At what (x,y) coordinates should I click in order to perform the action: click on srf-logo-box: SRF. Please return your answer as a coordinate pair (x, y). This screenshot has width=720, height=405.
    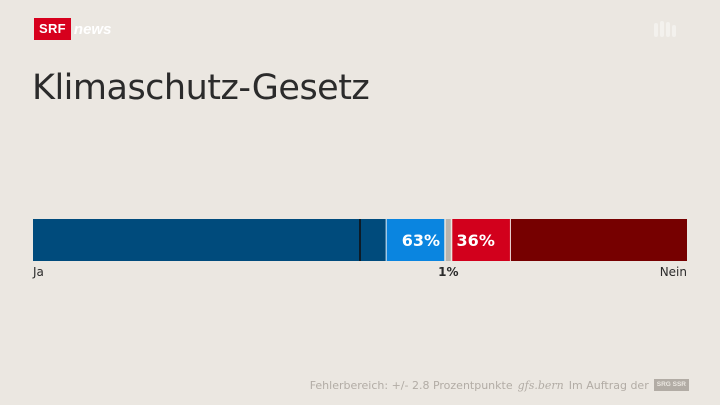
    Looking at the image, I should click on (52, 29).